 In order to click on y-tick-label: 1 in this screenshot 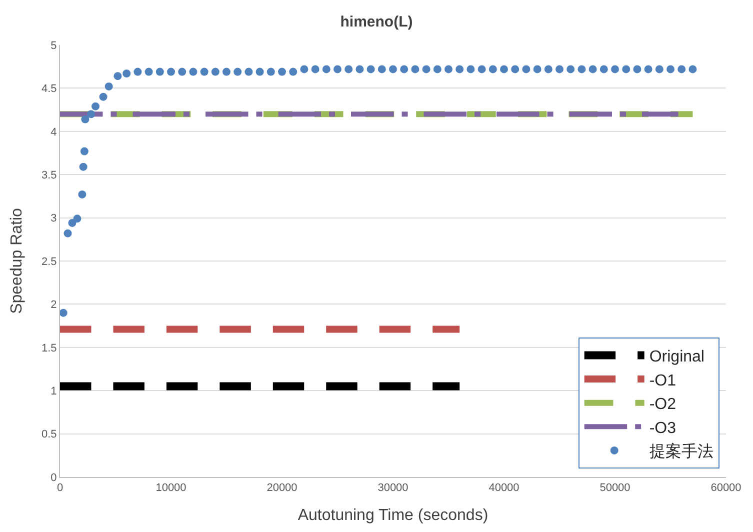, I will do `click(53, 391)`.